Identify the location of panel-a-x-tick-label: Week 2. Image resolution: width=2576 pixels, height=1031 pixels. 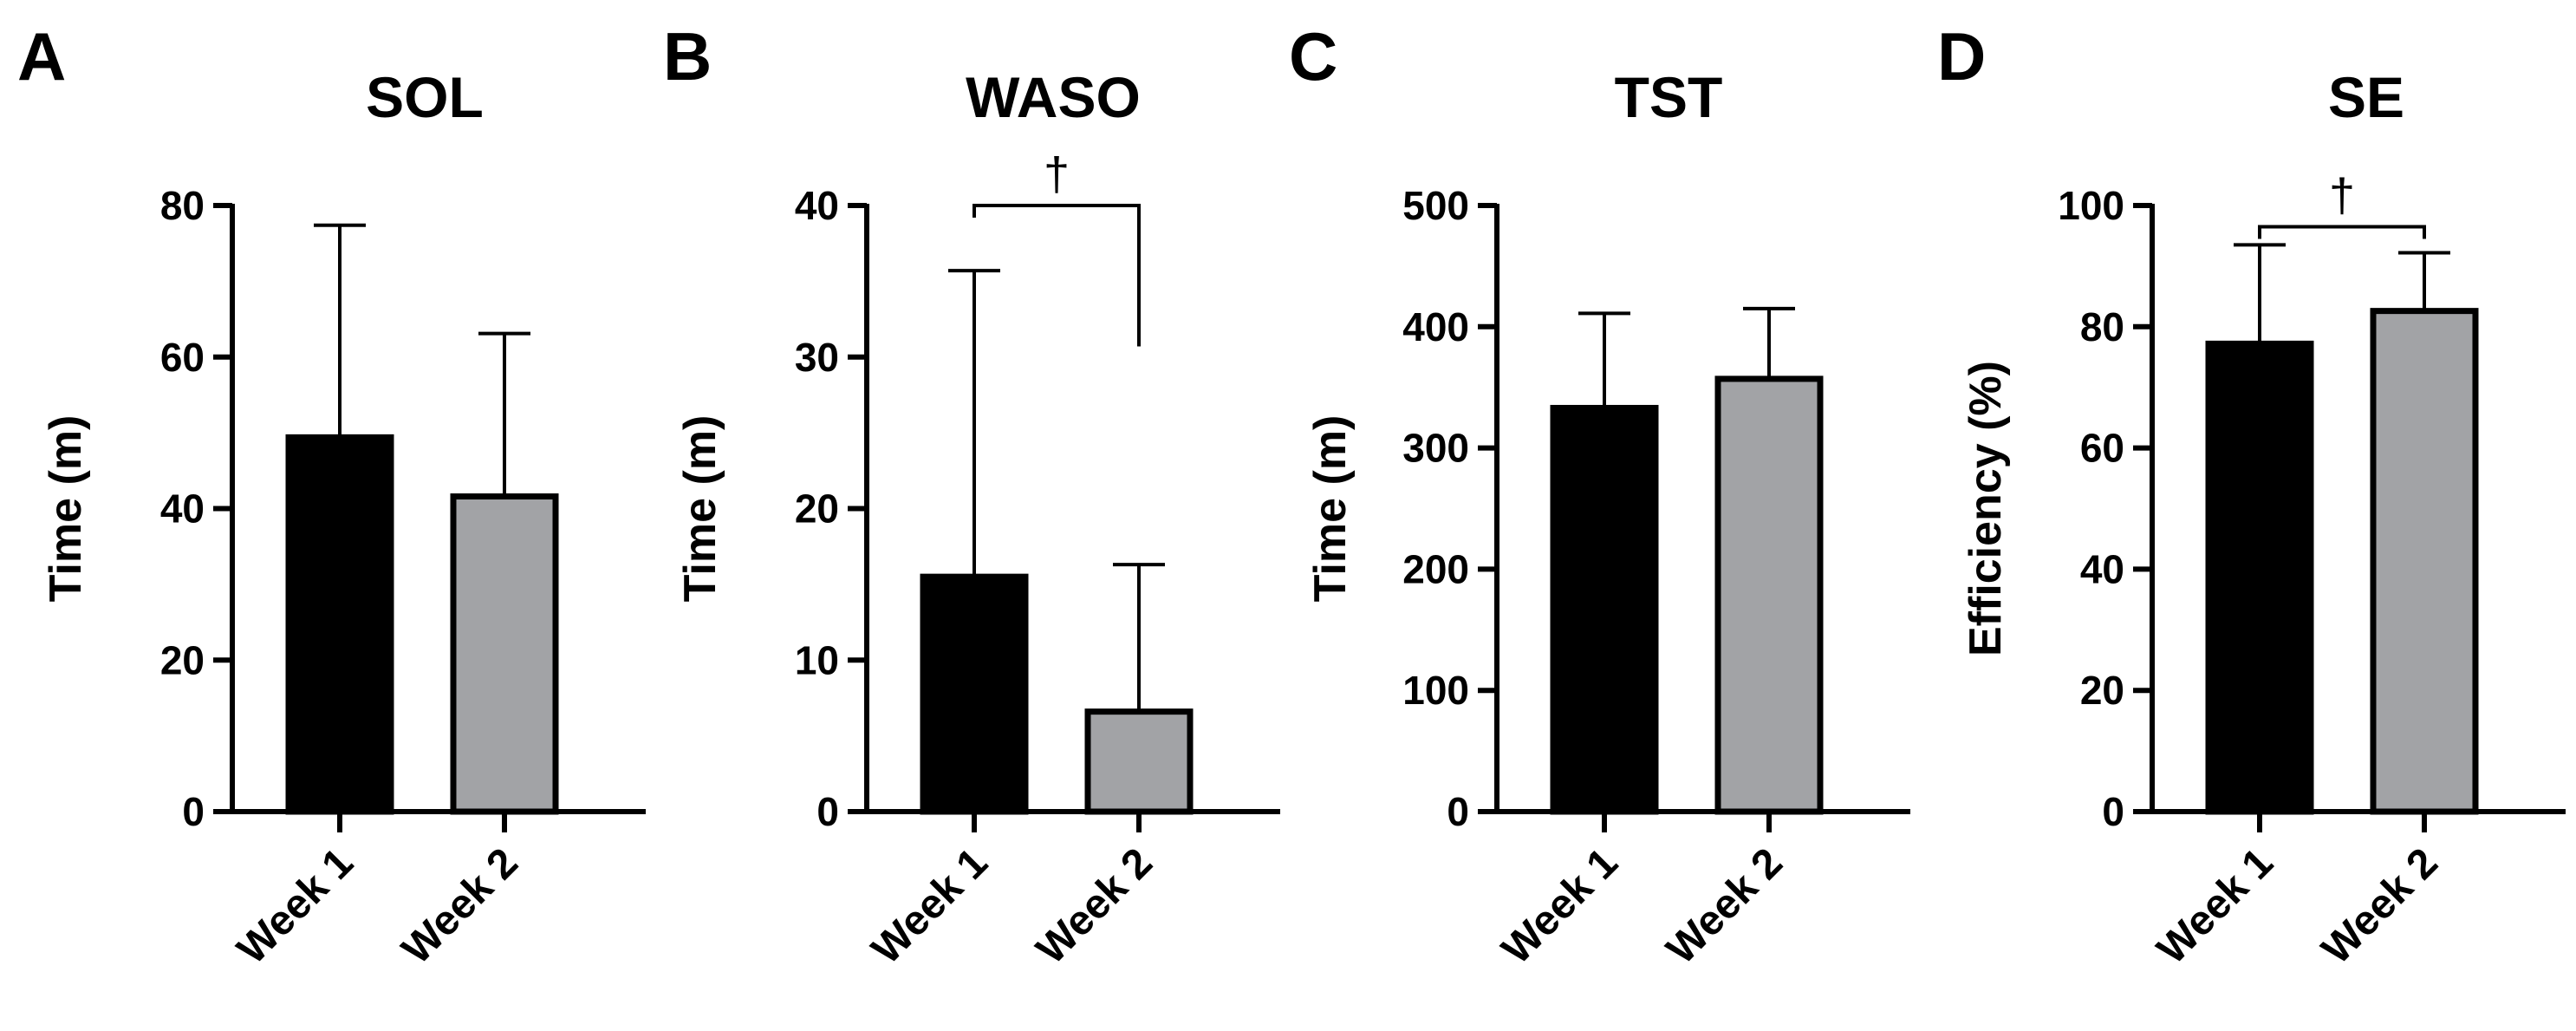
(460, 906).